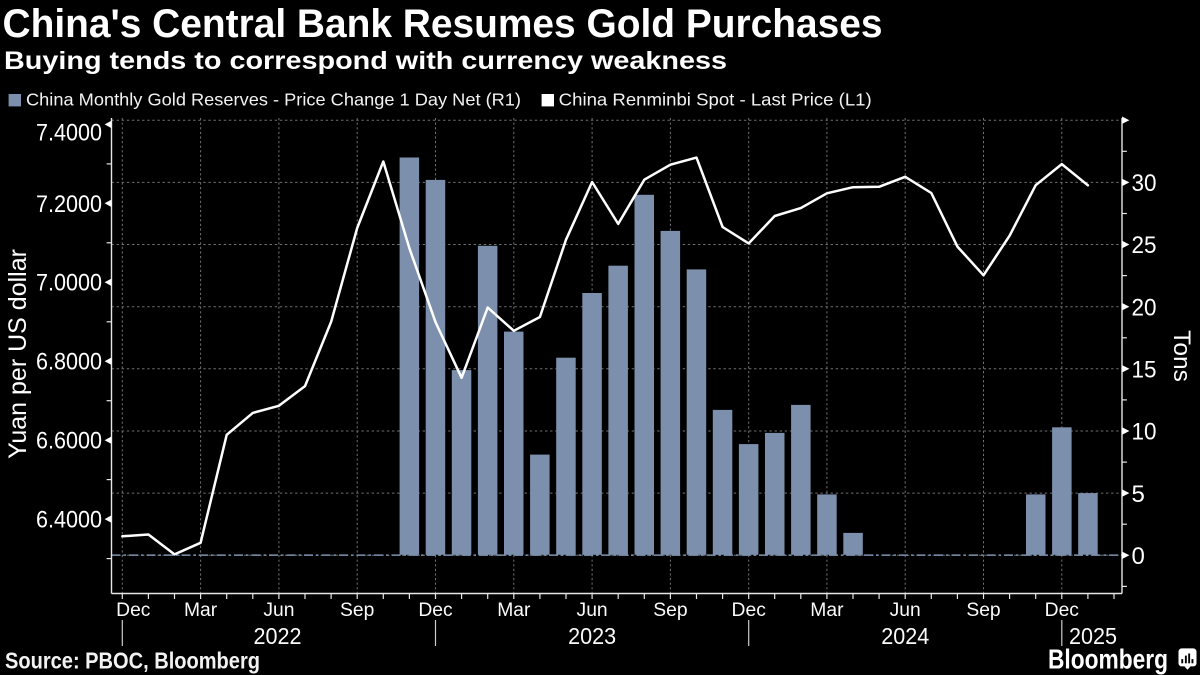 The width and height of the screenshot is (1200, 675). I want to click on svg-text: 30, so click(1144, 183).